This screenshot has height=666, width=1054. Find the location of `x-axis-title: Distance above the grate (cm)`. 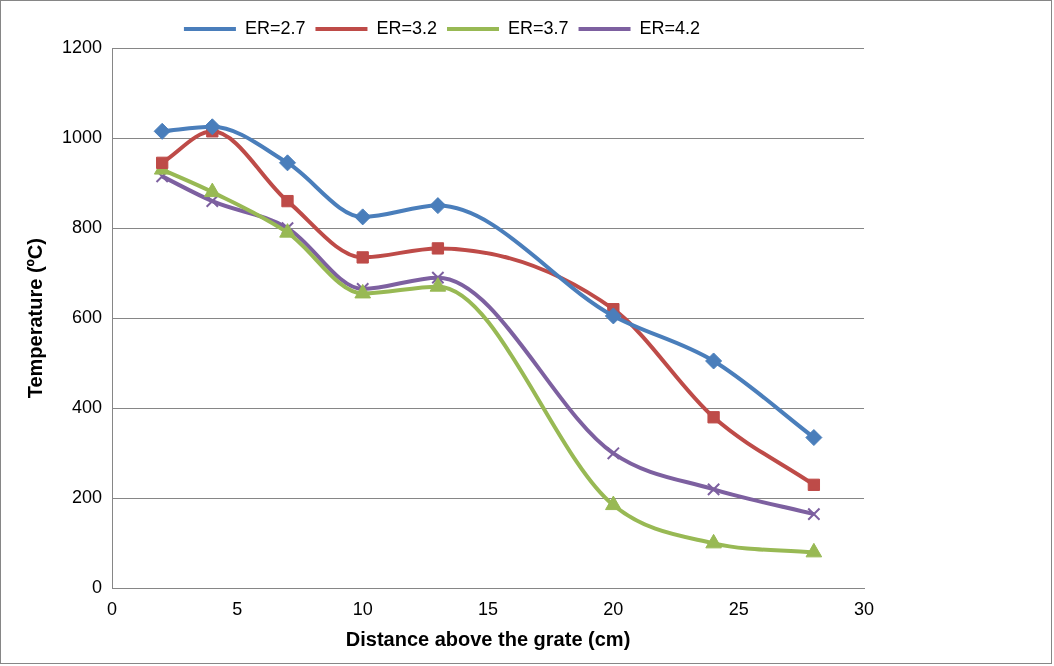

x-axis-title: Distance above the grate (cm) is located at coordinates (488, 638).